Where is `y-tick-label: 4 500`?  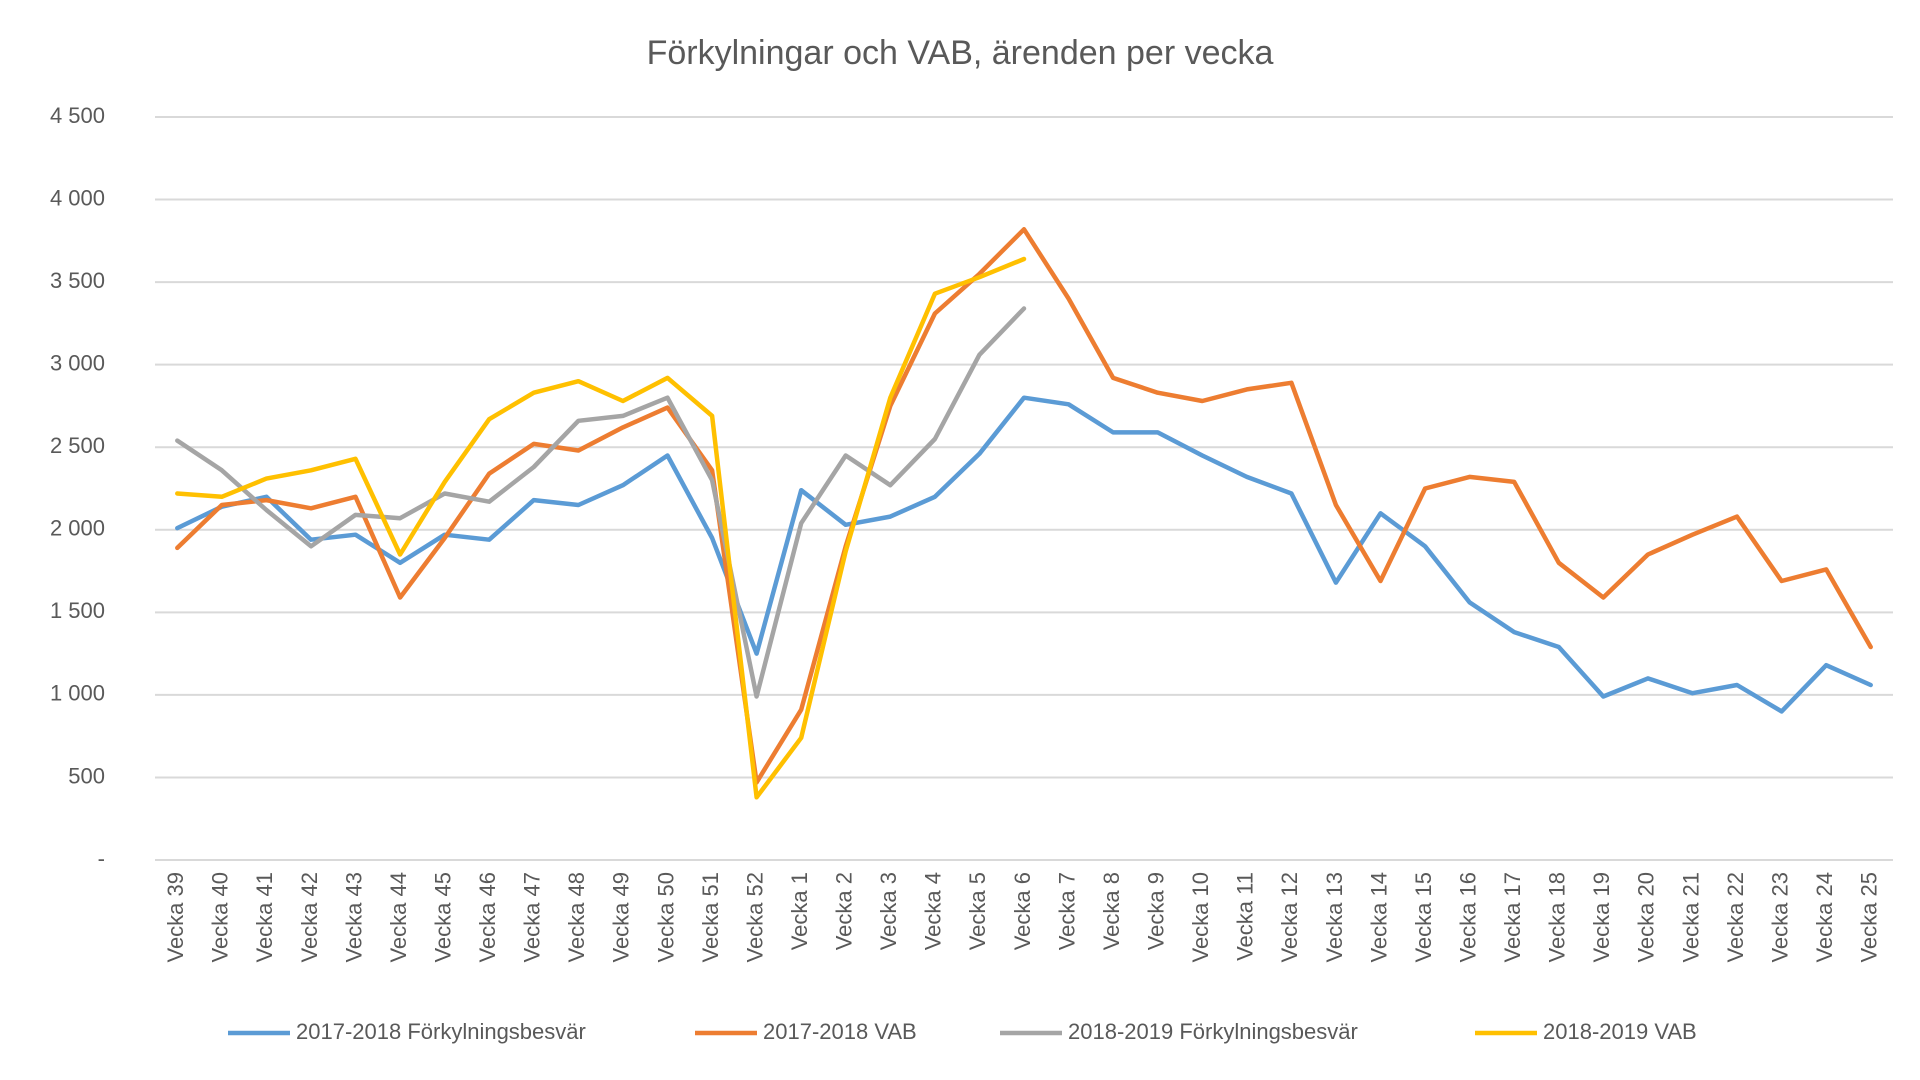 y-tick-label: 4 500 is located at coordinates (77, 115).